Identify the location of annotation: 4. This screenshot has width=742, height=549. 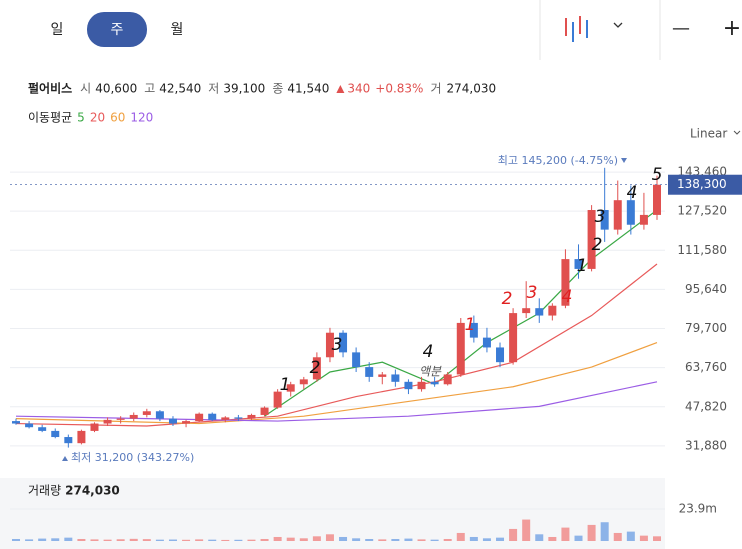
(632, 193).